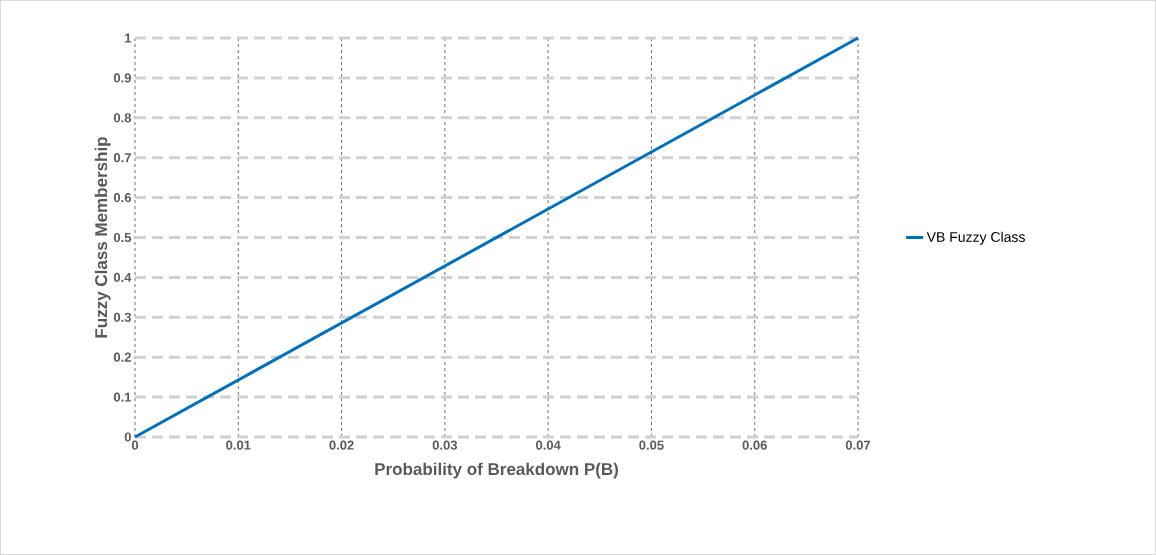 This screenshot has height=555, width=1156. I want to click on y-tick-label: 0.1, so click(122, 397).